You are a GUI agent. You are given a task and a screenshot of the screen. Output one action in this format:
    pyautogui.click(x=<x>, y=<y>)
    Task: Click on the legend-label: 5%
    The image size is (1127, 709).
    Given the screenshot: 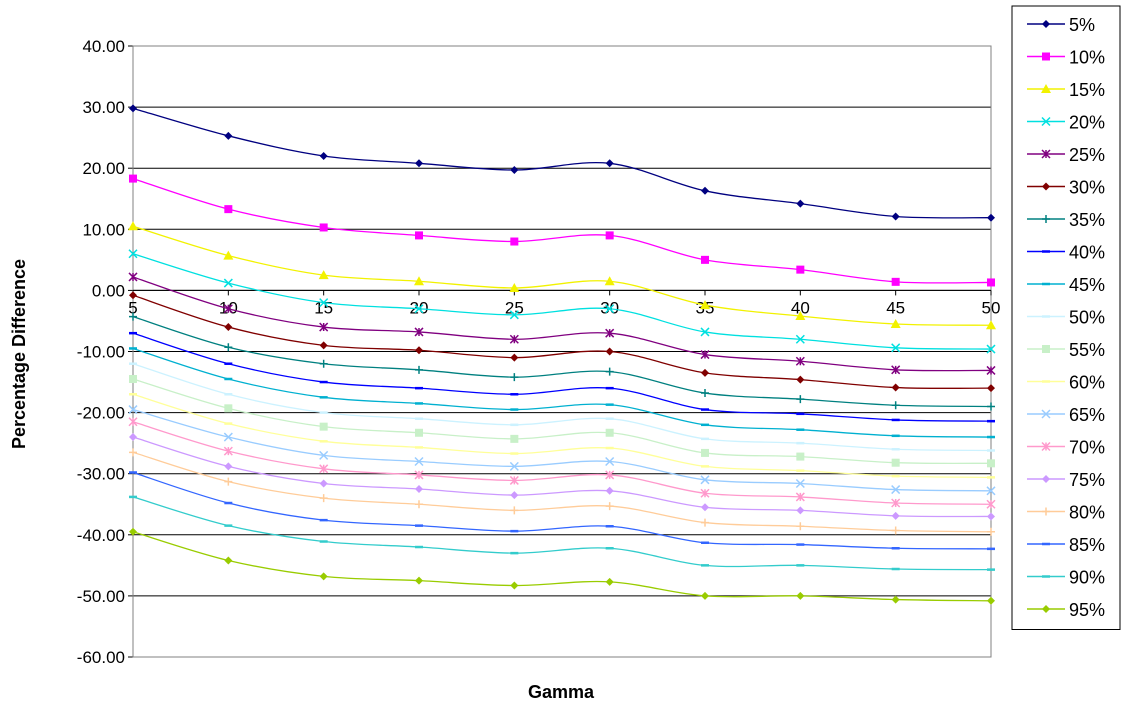 What is the action you would take?
    pyautogui.click(x=1082, y=25)
    